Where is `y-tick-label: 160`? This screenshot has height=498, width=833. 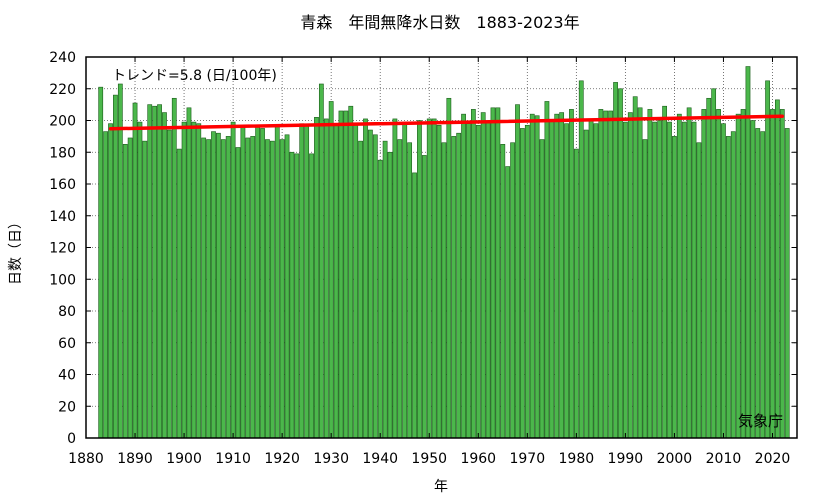 y-tick-label: 160 is located at coordinates (62, 185).